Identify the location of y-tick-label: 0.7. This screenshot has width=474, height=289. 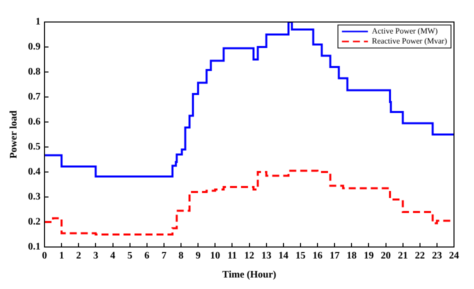
(34, 97).